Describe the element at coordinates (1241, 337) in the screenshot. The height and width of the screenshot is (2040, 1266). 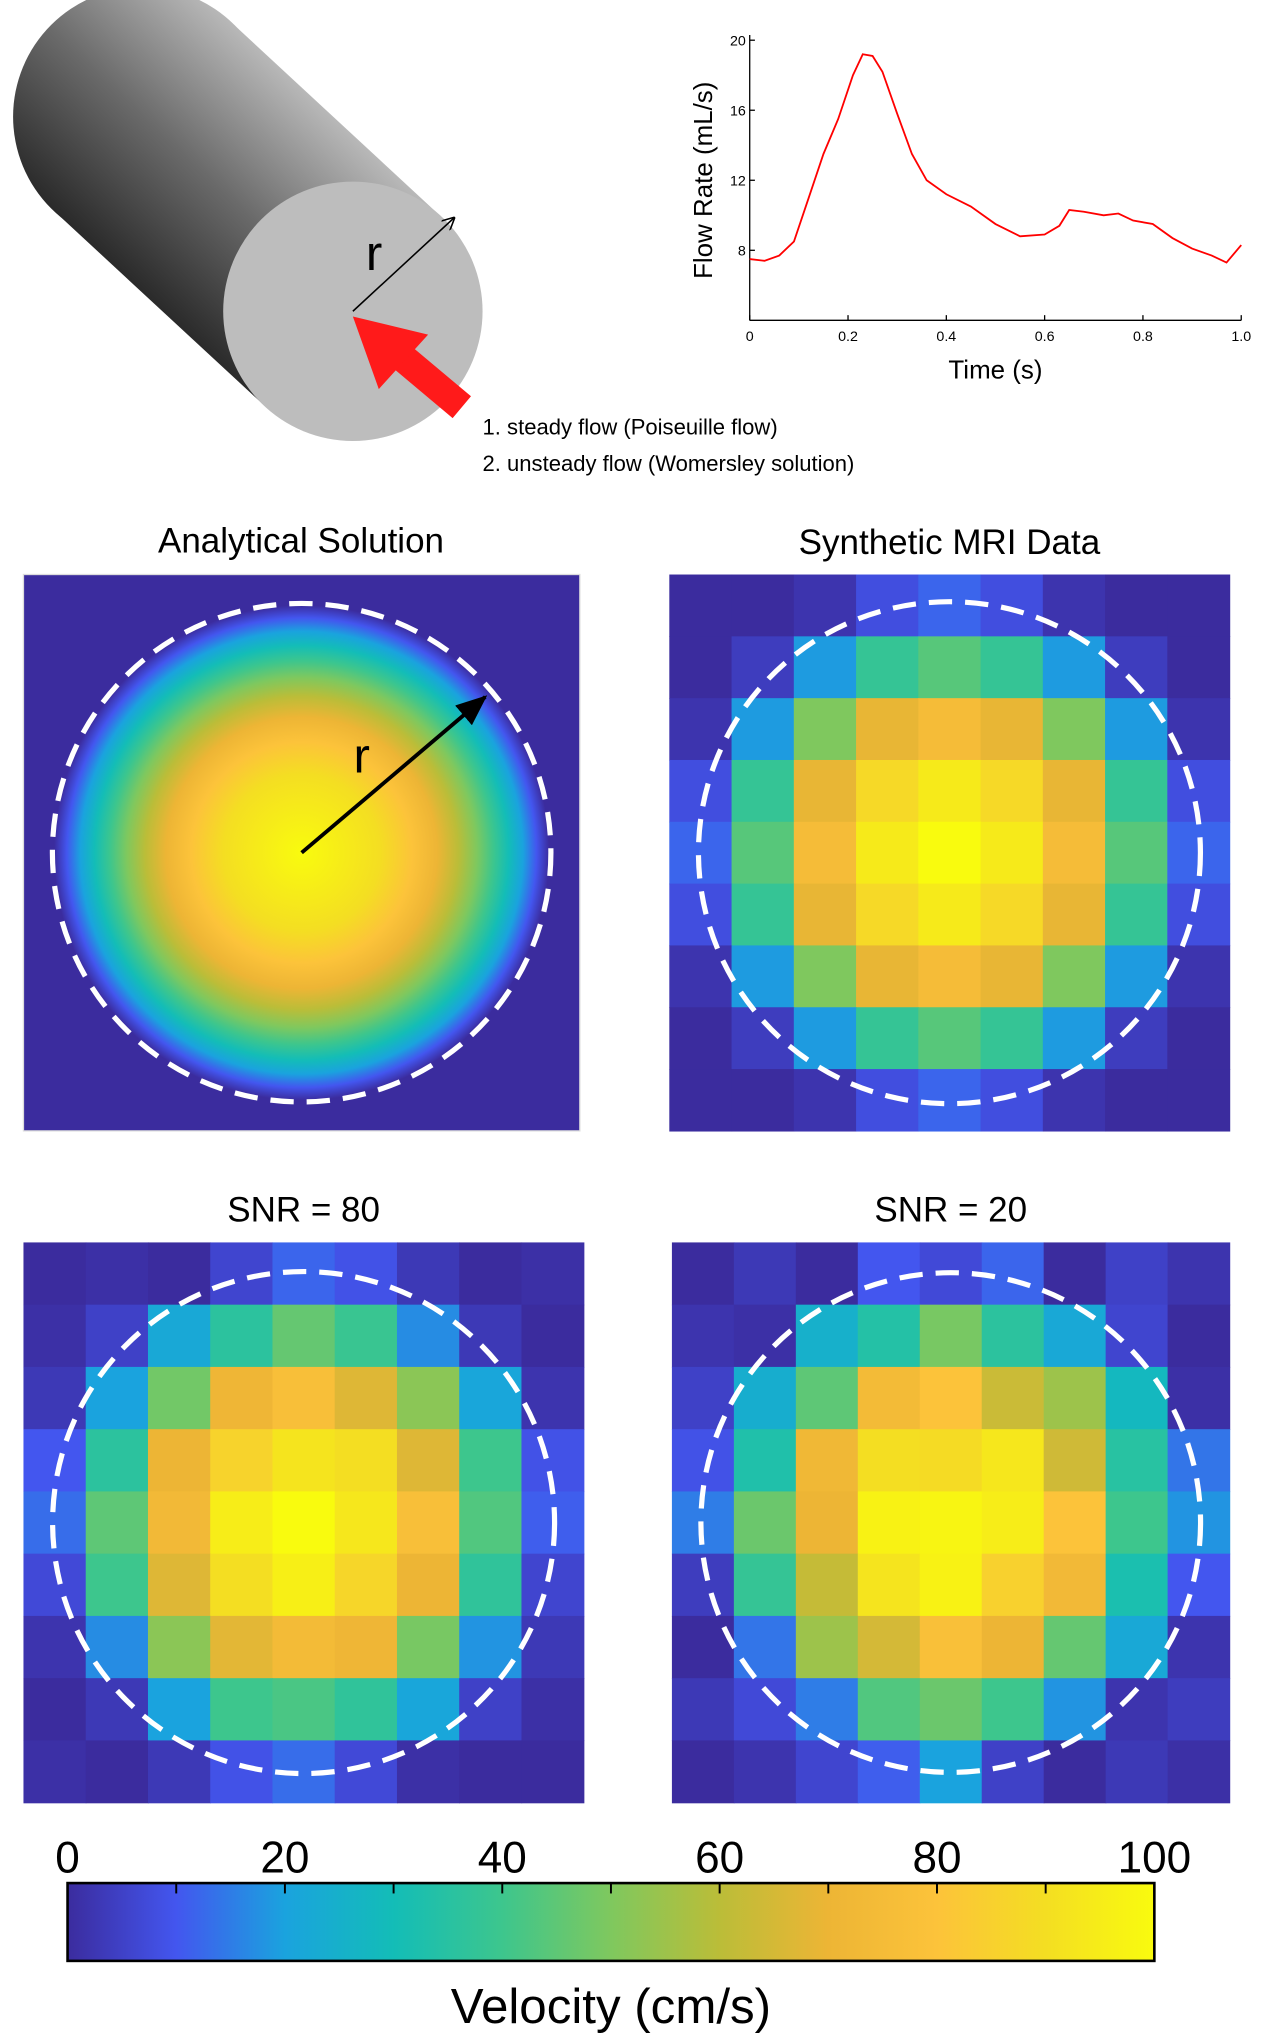
I see `x-tick-label: 1.0` at that location.